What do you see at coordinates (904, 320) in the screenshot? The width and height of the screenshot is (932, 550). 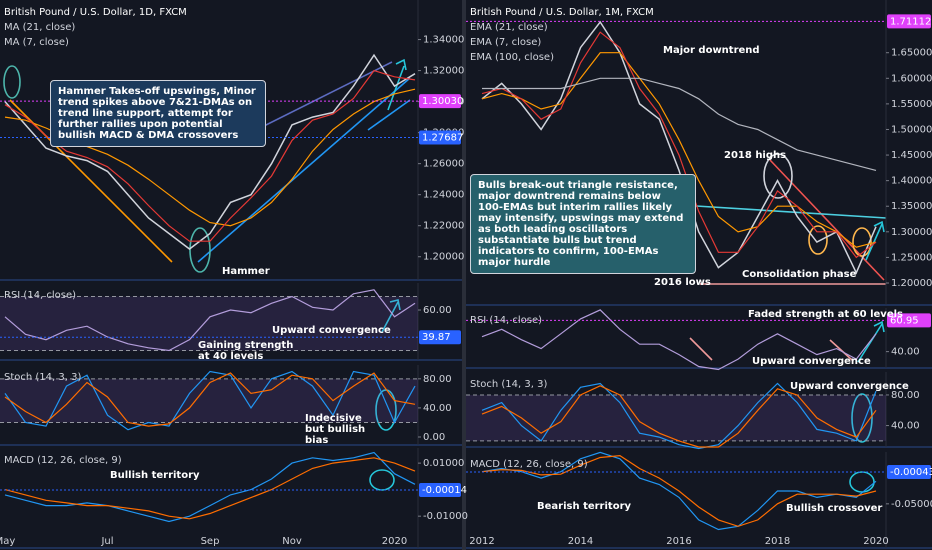 I see `level-label: 60.95` at bounding box center [904, 320].